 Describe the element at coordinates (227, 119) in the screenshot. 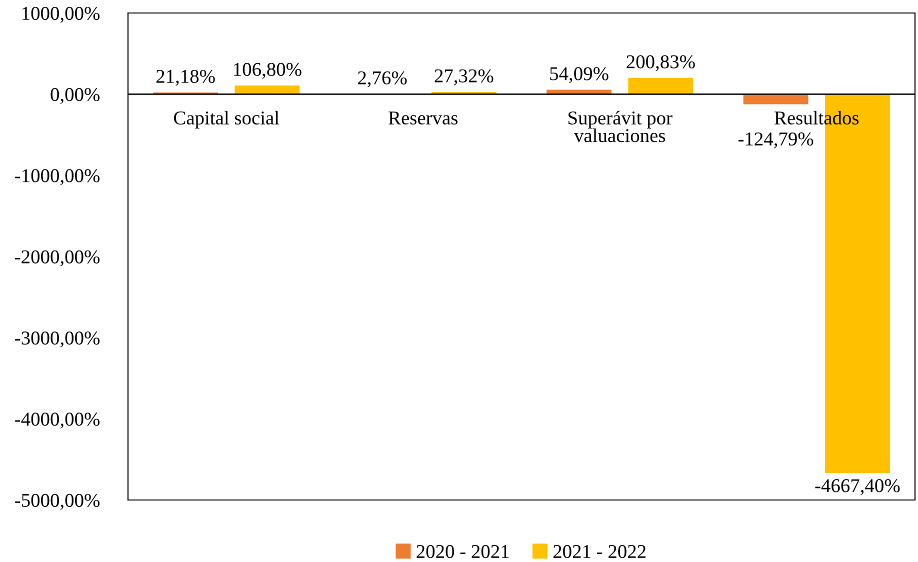

I see `x-tick-label: Capital social` at that location.